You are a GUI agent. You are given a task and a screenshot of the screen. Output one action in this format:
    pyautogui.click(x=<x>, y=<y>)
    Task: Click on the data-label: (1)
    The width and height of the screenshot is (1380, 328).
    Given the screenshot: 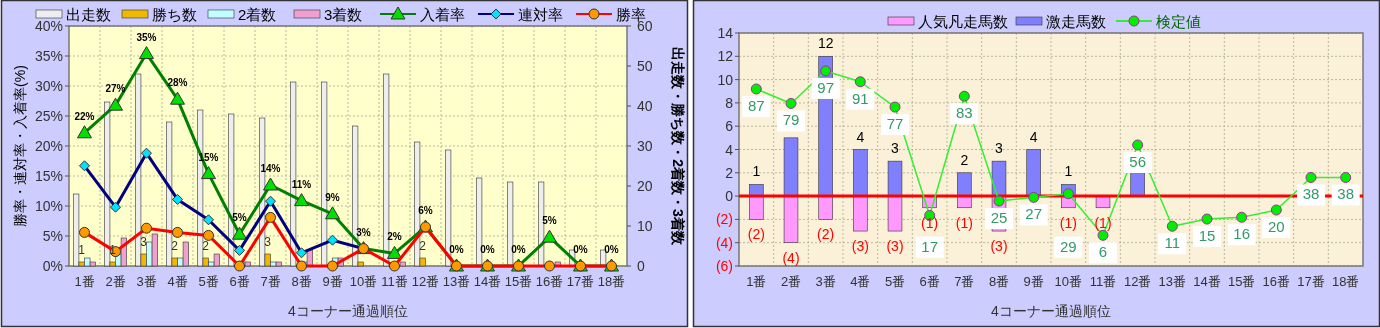 What is the action you would take?
    pyautogui.click(x=930, y=222)
    